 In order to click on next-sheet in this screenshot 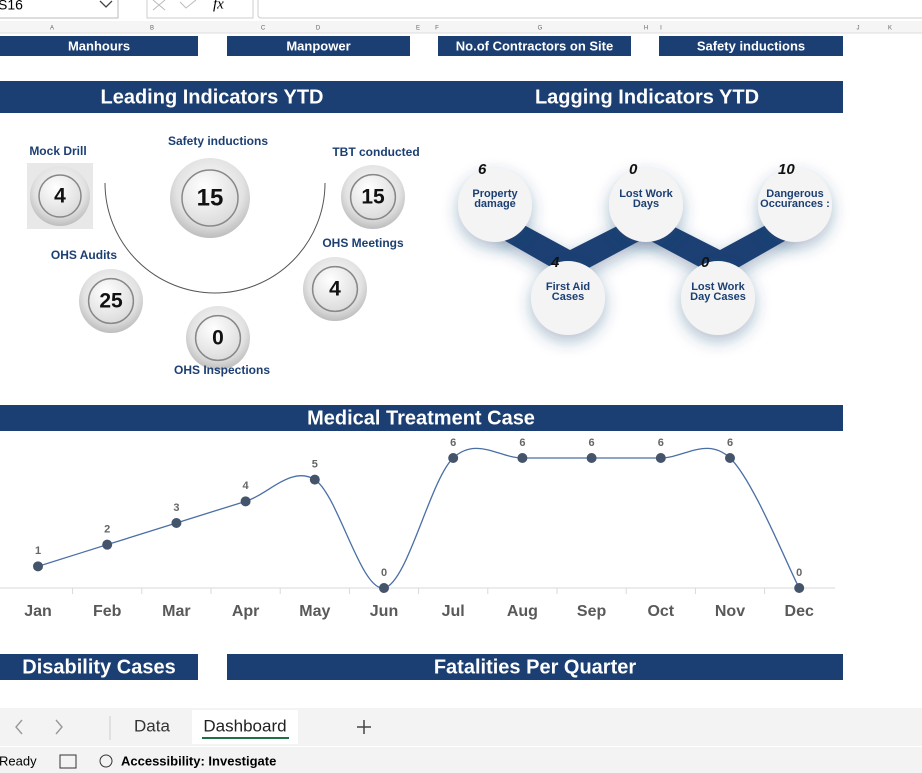, I will do `click(59, 727)`.